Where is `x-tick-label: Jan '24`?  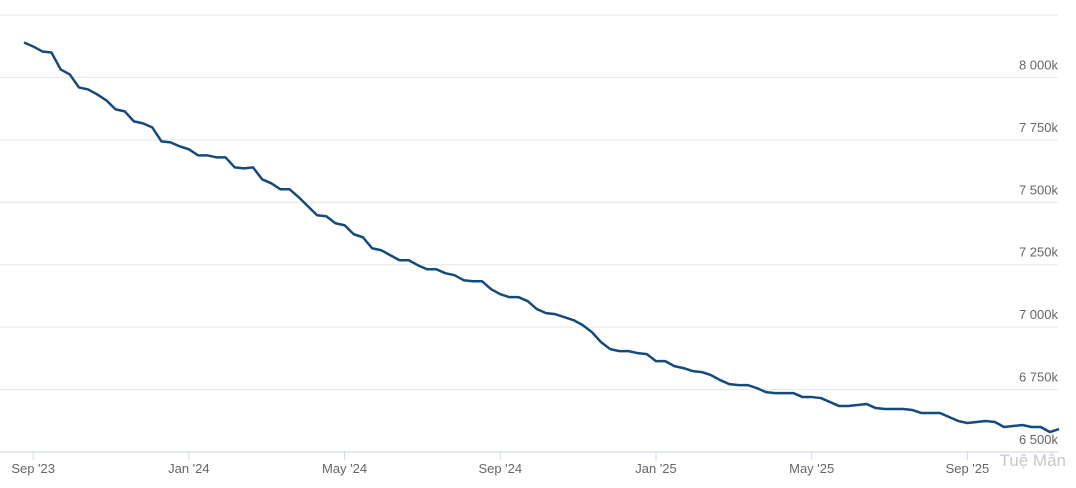 x-tick-label: Jan '24 is located at coordinates (189, 468).